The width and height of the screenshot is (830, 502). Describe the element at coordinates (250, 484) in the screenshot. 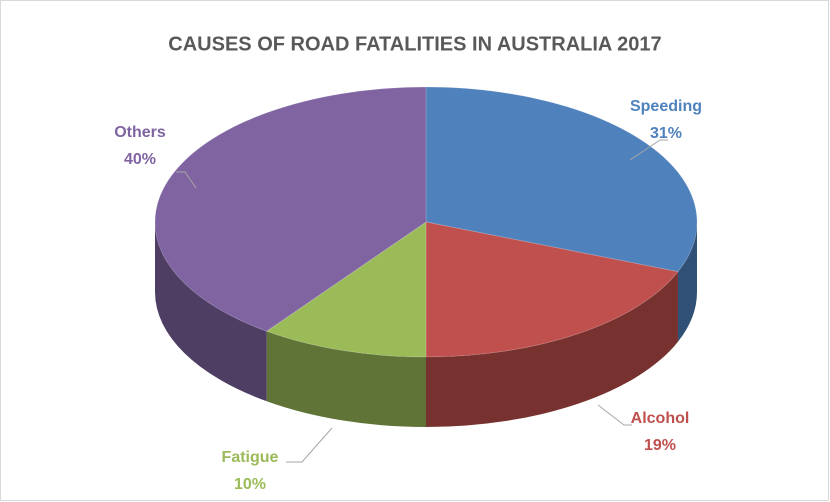

I see `data-label-value: 10%` at that location.